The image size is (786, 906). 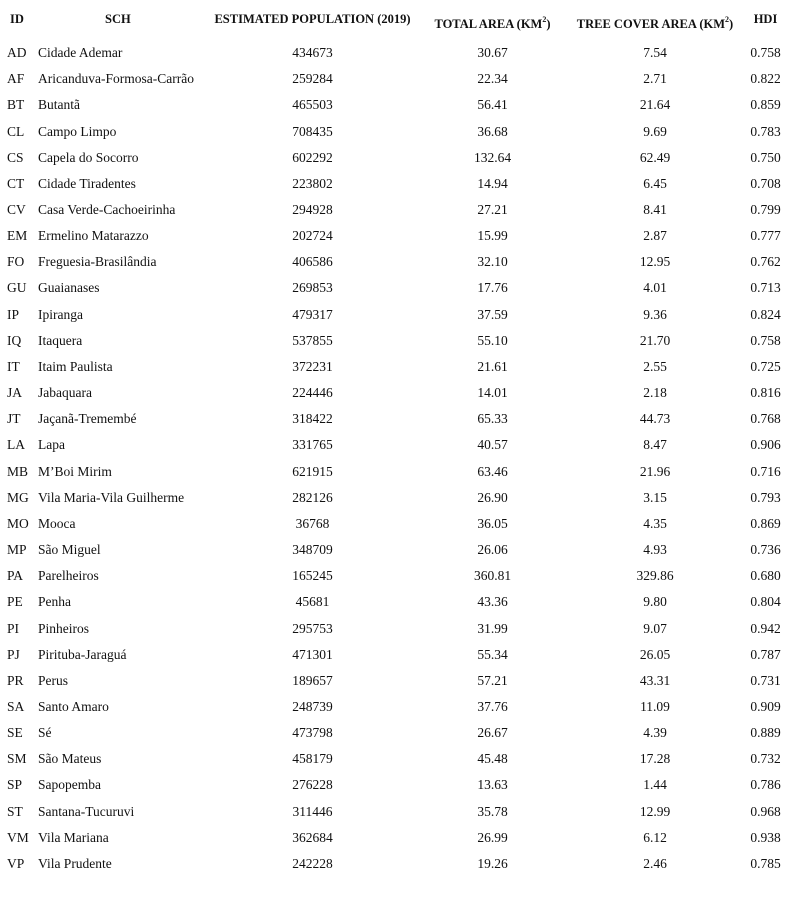 I want to click on table-row: EM Ermelino Matarazzo 202724 15.99 2.87 0.777, so click(x=393, y=236).